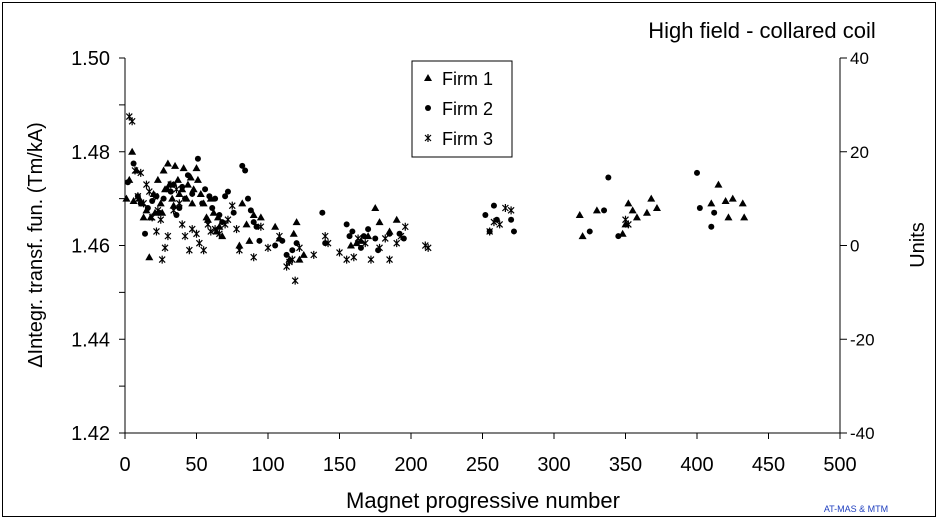 Image resolution: width=939 pixels, height=520 pixels. What do you see at coordinates (36, 245) in the screenshot?
I see `y-axis-title: ΔIntegr. transf. fun. (Tm/kA)` at bounding box center [36, 245].